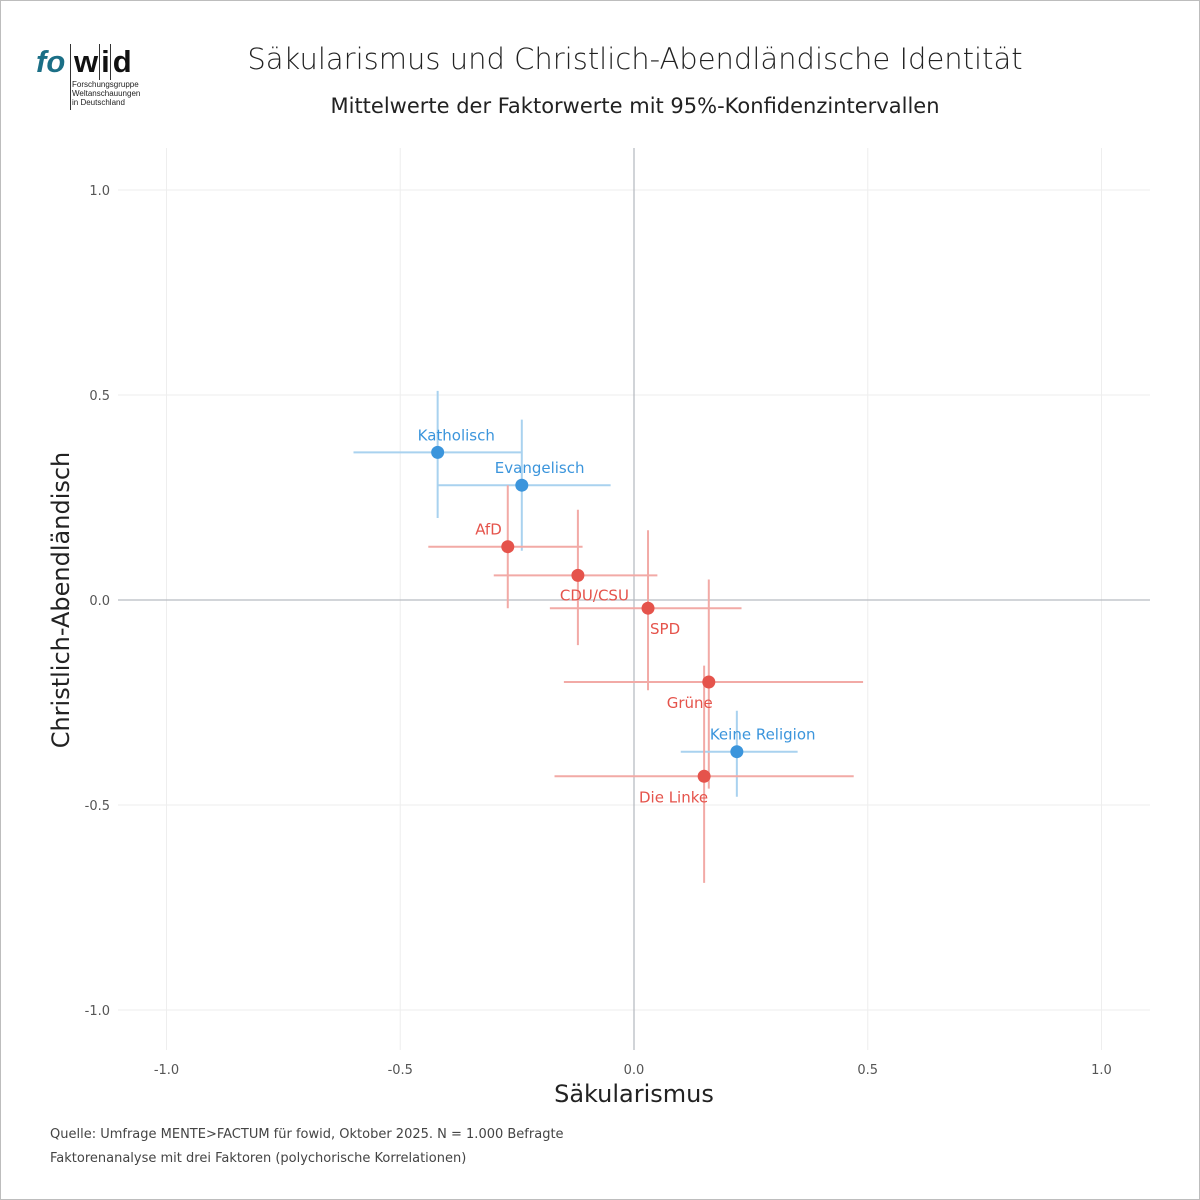  What do you see at coordinates (1101, 1070) in the screenshot?
I see `x-tick-label: 1.0` at bounding box center [1101, 1070].